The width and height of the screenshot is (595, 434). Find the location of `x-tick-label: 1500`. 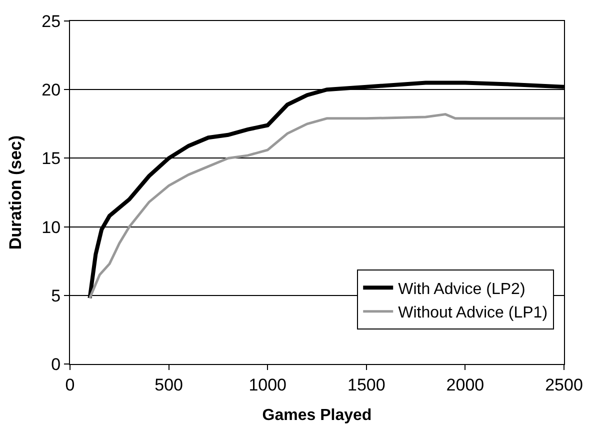

x-tick-label: 1500 is located at coordinates (366, 384).